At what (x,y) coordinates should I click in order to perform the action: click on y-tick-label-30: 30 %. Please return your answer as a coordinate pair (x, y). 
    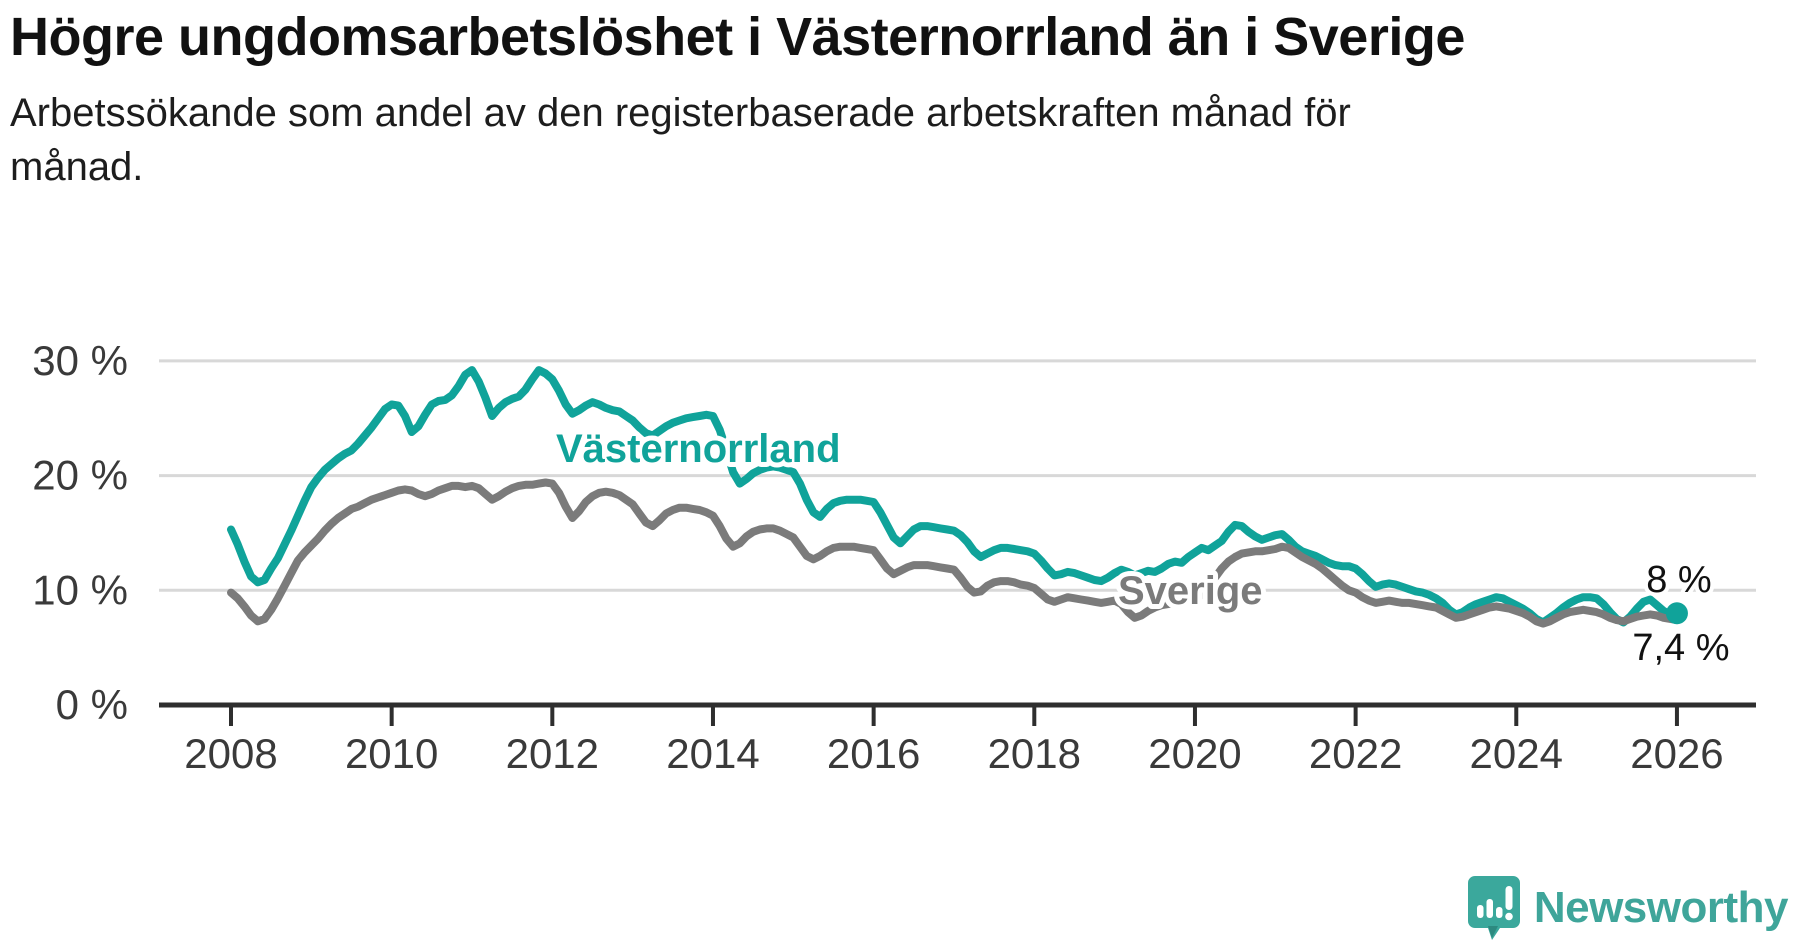
    Looking at the image, I should click on (80, 360).